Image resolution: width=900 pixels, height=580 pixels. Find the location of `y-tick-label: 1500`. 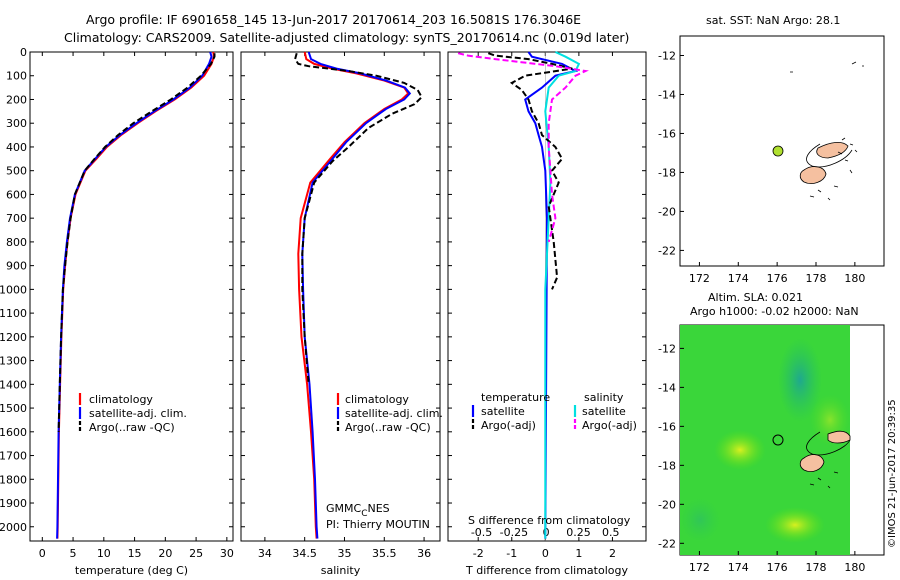

y-tick-label: 1500 is located at coordinates (13, 408).